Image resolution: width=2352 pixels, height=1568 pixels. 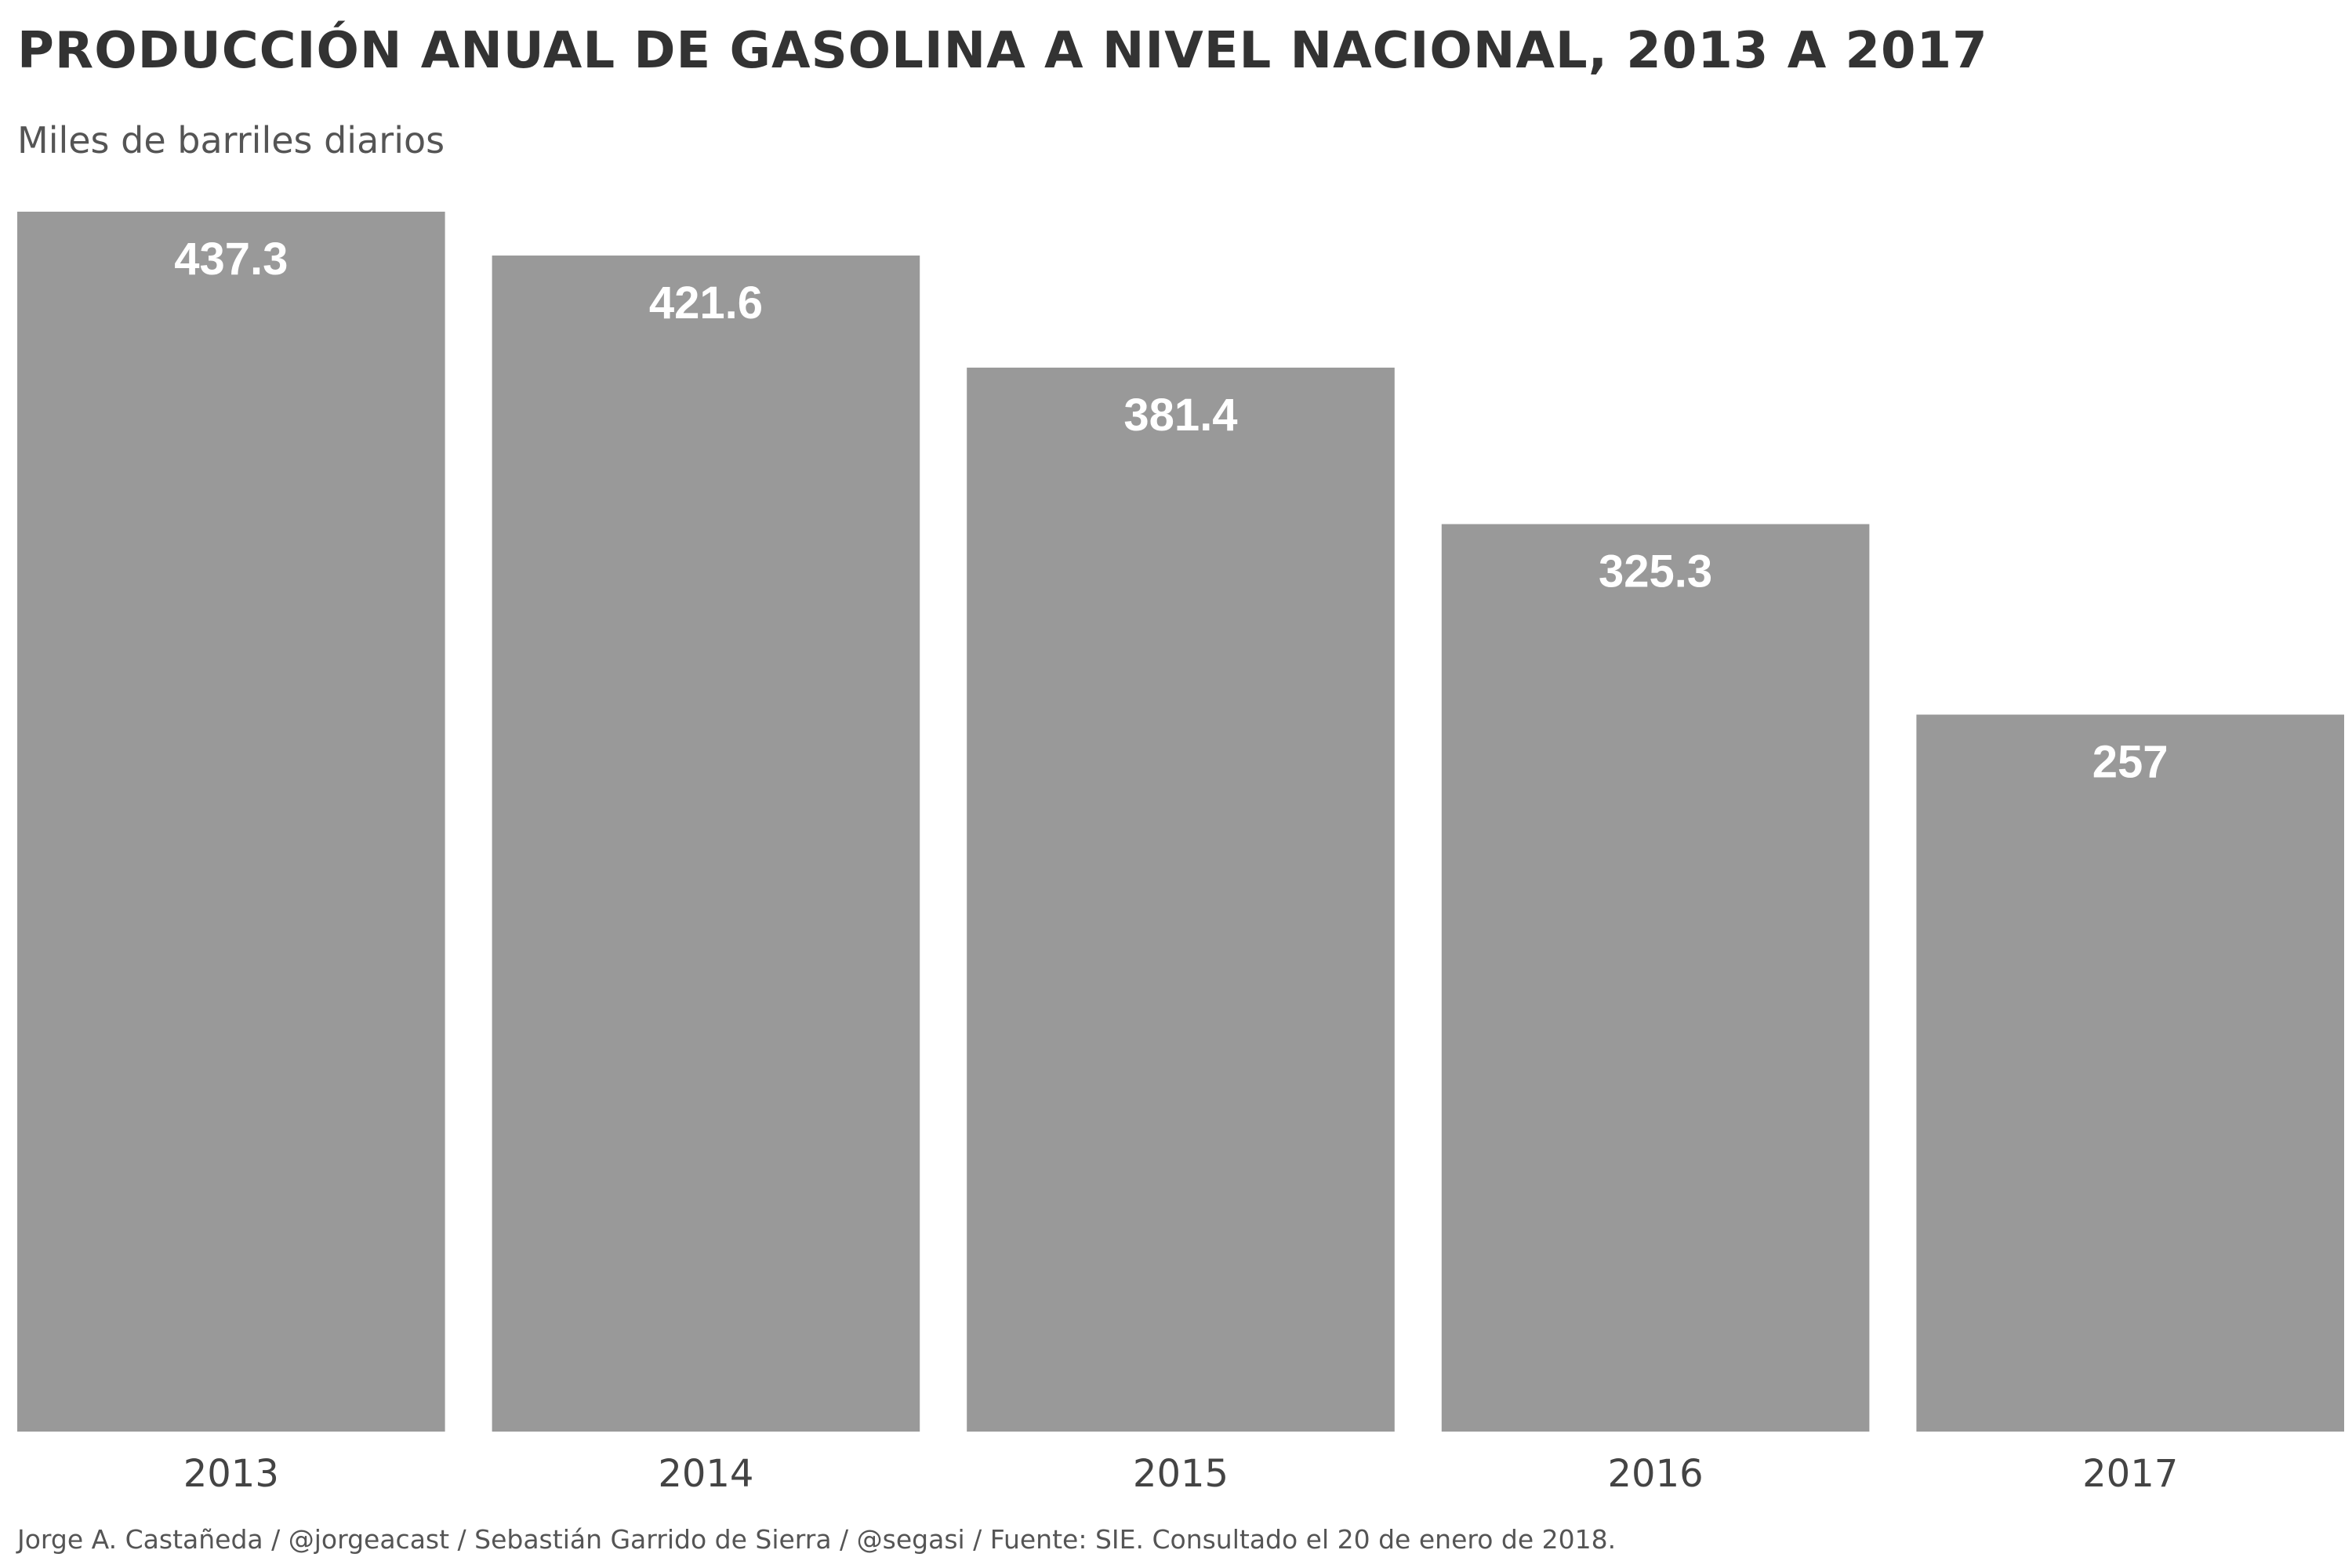 I want to click on value-label-2016: 325.3, so click(x=1655, y=571).